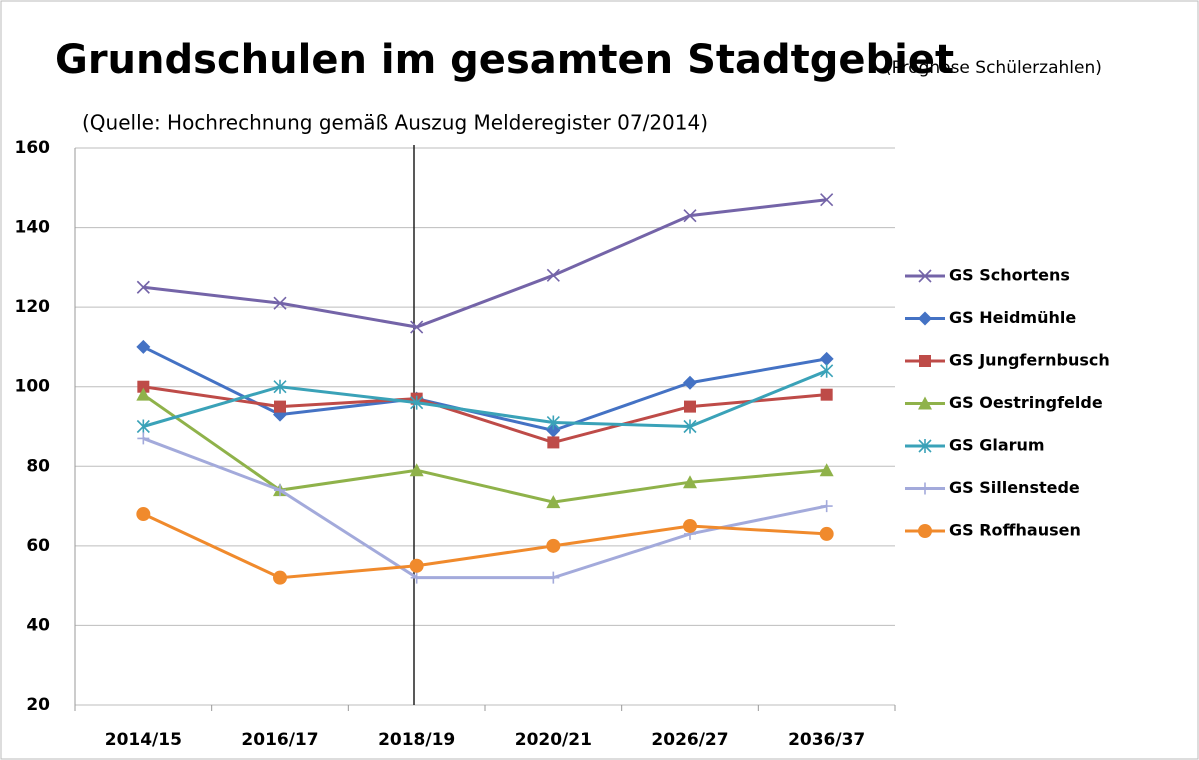  Describe the element at coordinates (1029, 360) in the screenshot. I see `legend-label: GS Jungfernbusch` at that location.